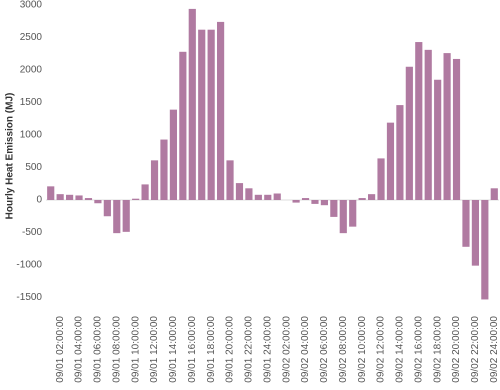 This screenshot has height=390, width=500. I want to click on x-tick-label: 09/02 12:00:00, so click(381, 349).